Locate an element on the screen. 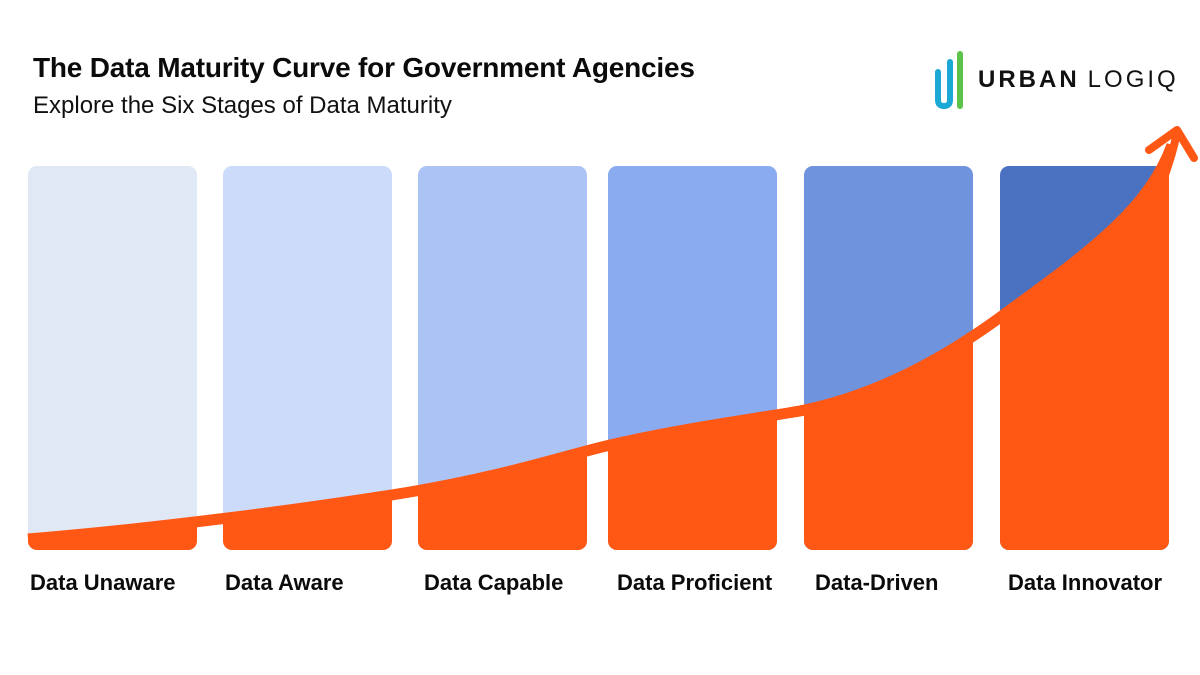  urban-logiq-logo: URBAN LOGIQ is located at coordinates (1055, 80).